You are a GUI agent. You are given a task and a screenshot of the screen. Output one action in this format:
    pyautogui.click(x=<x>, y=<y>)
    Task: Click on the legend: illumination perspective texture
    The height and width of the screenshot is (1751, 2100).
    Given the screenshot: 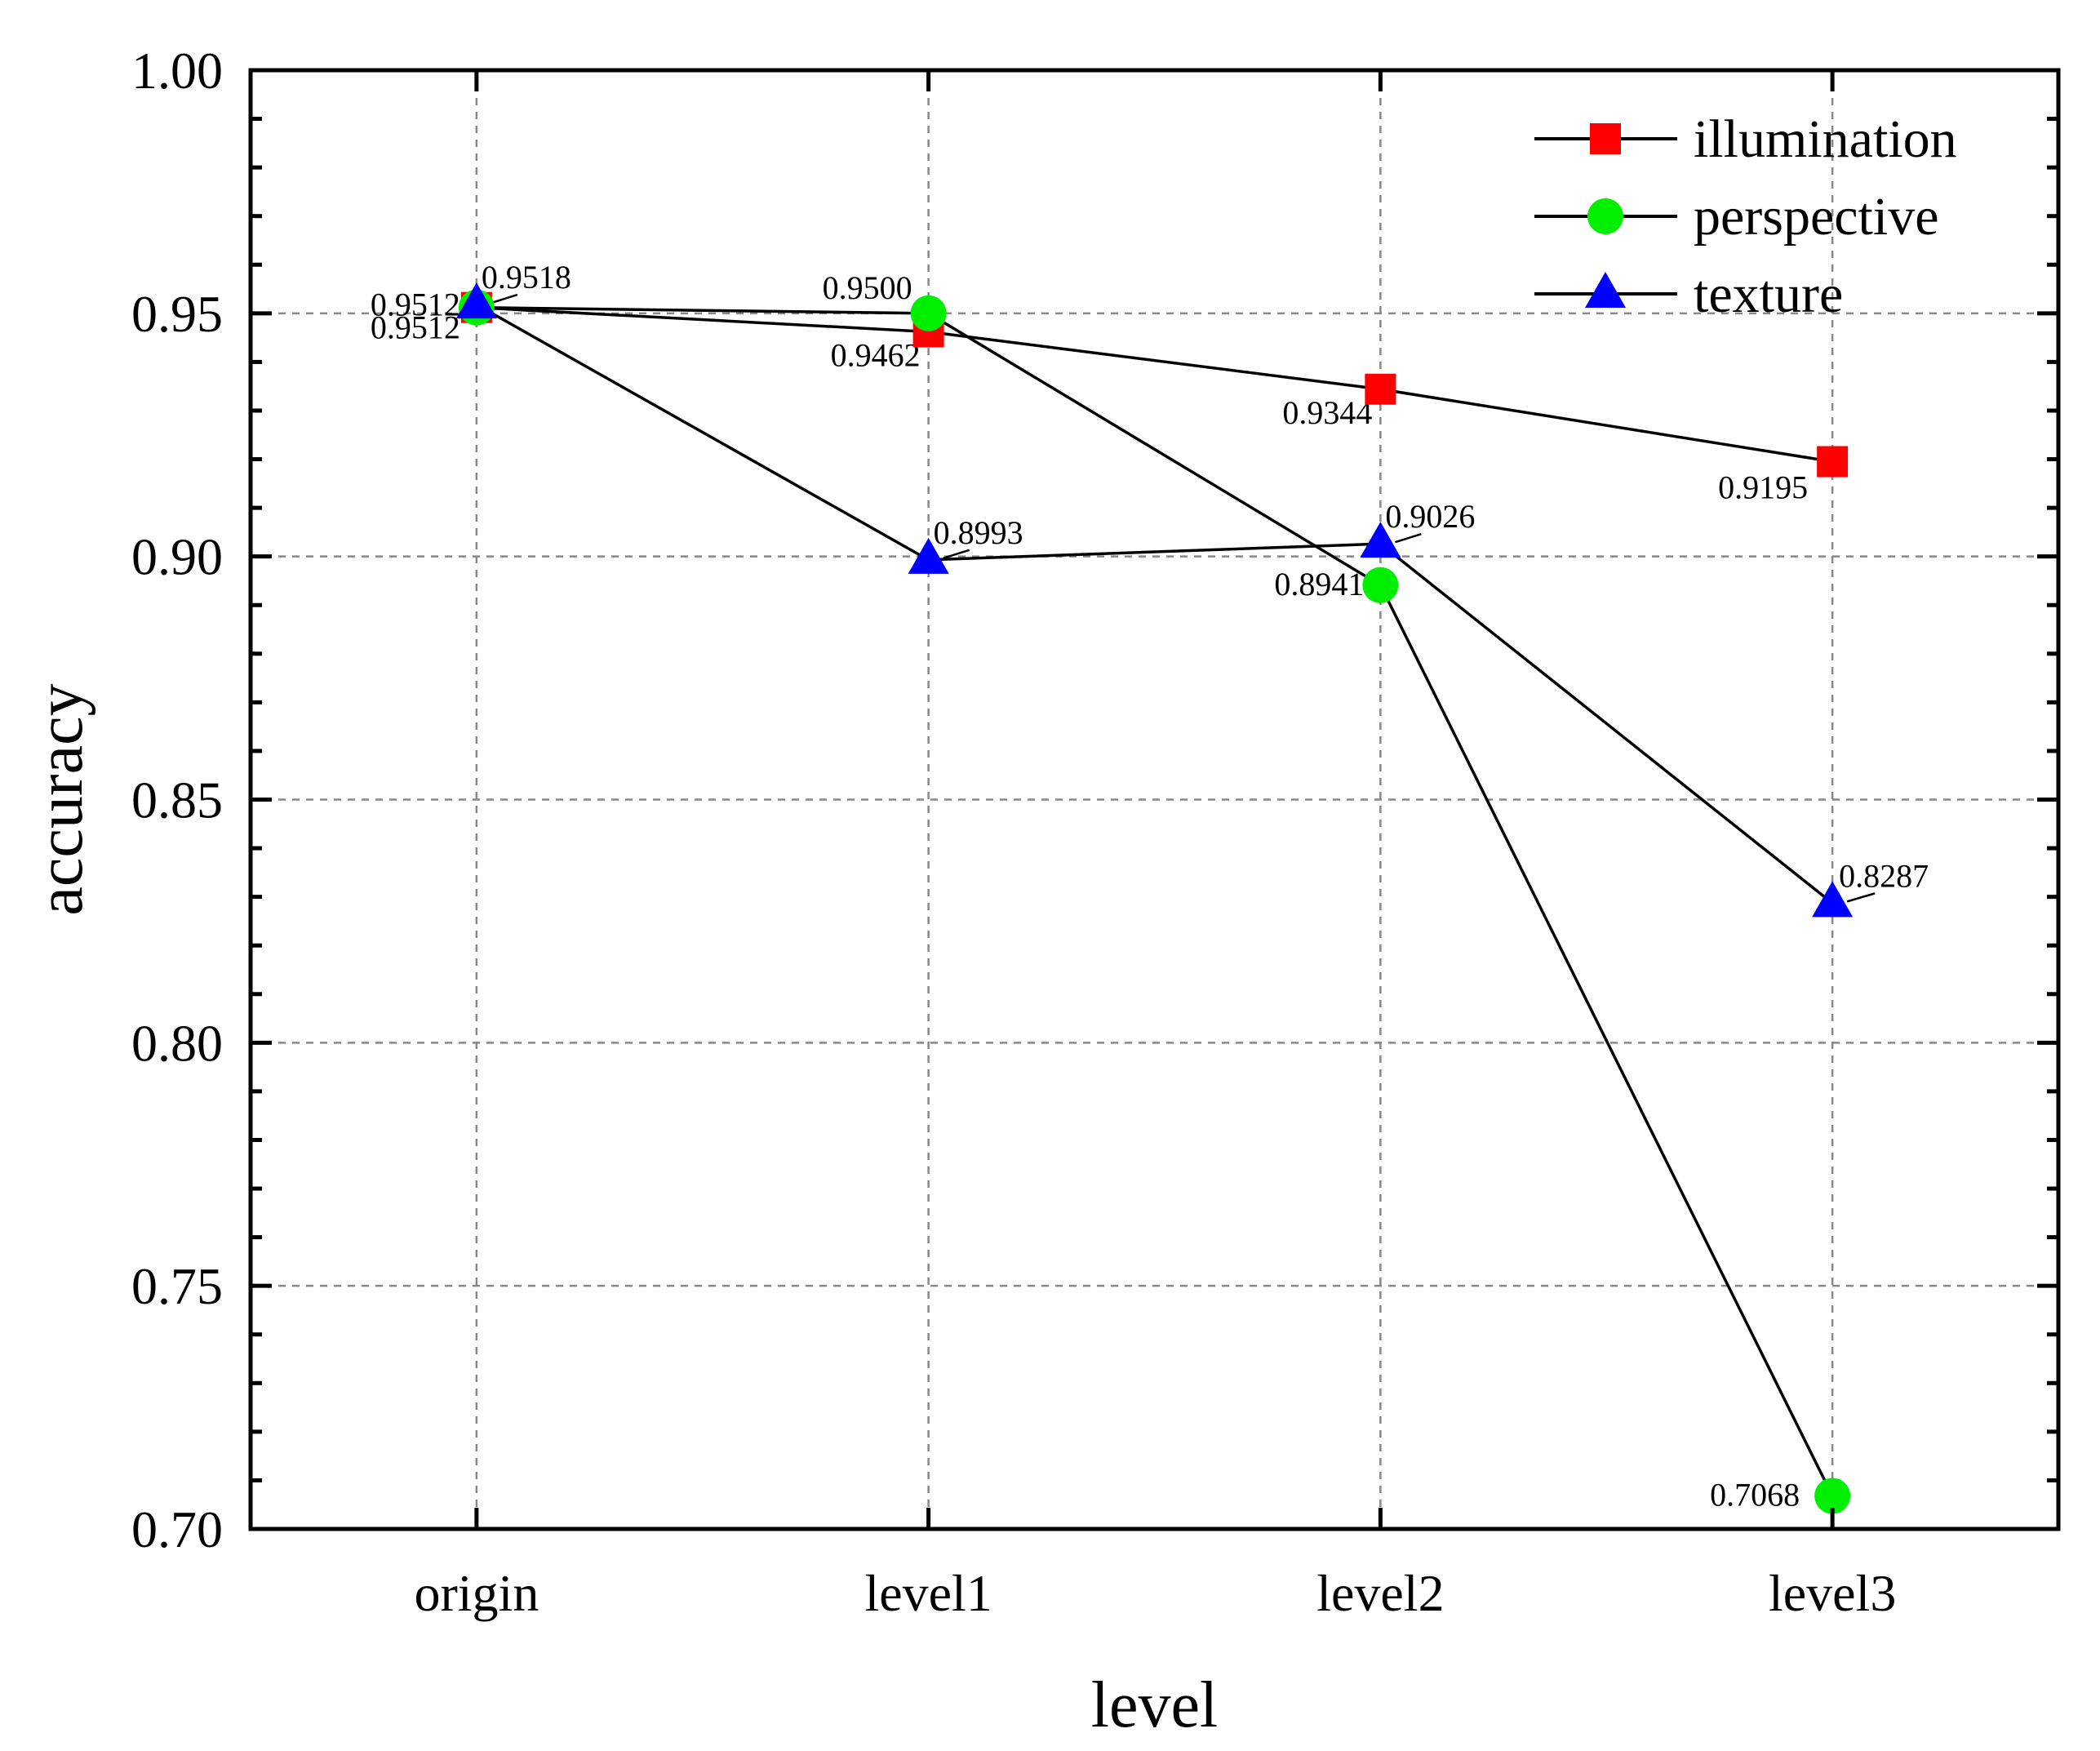 What is the action you would take?
    pyautogui.click(x=1746, y=217)
    